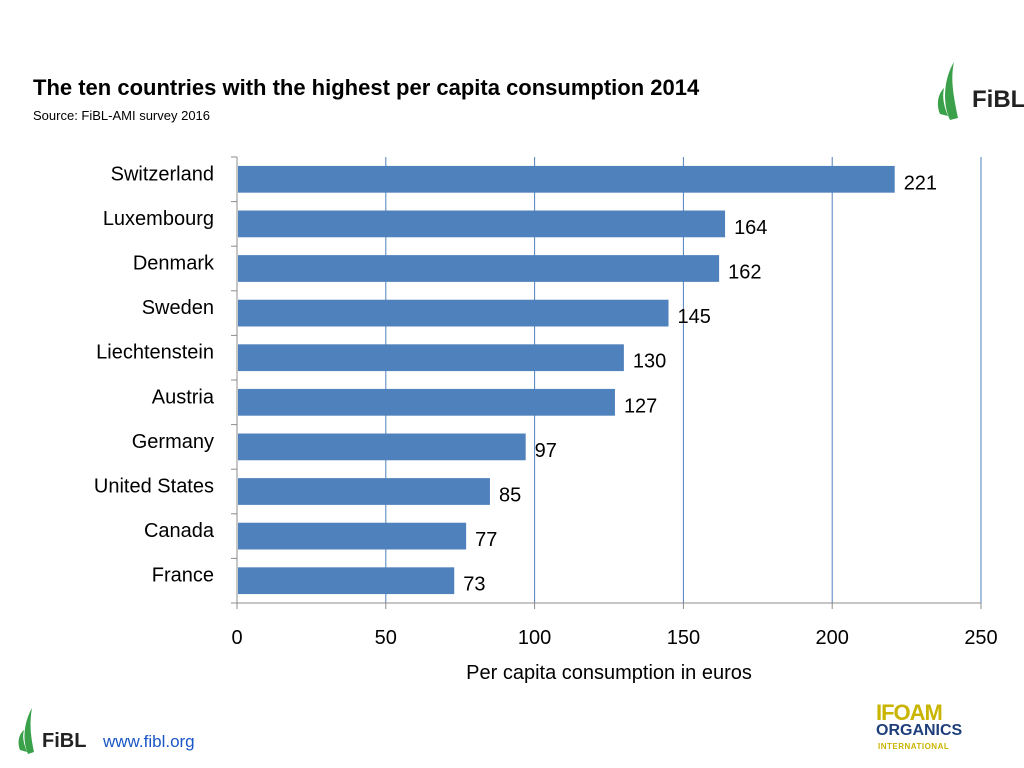  Describe the element at coordinates (474, 585) in the screenshot. I see `data-label: 73` at that location.